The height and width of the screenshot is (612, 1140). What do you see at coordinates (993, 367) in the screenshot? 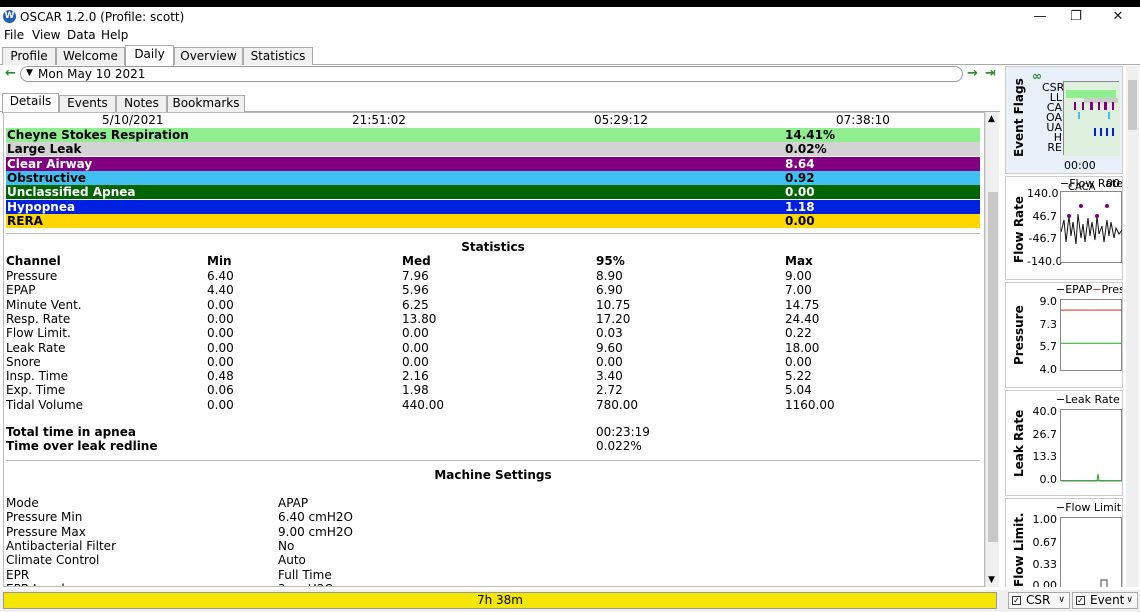
I see `scroll-thumb` at bounding box center [993, 367].